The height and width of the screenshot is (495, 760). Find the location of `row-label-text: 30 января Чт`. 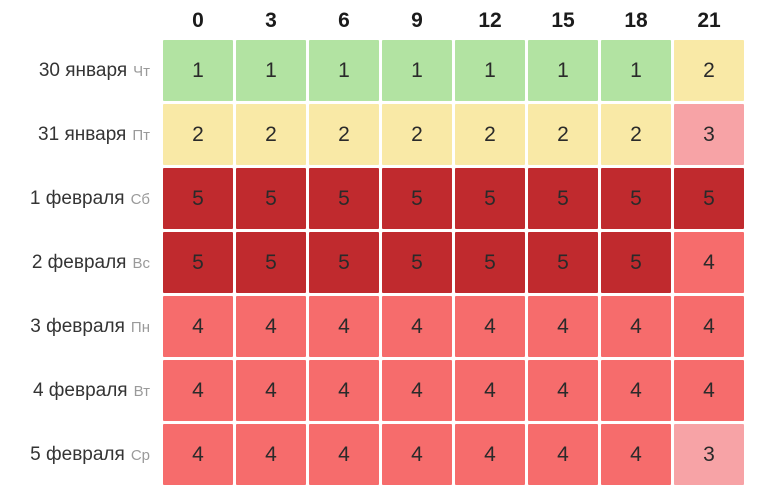

row-label-text: 30 января Чт is located at coordinates (94, 71).